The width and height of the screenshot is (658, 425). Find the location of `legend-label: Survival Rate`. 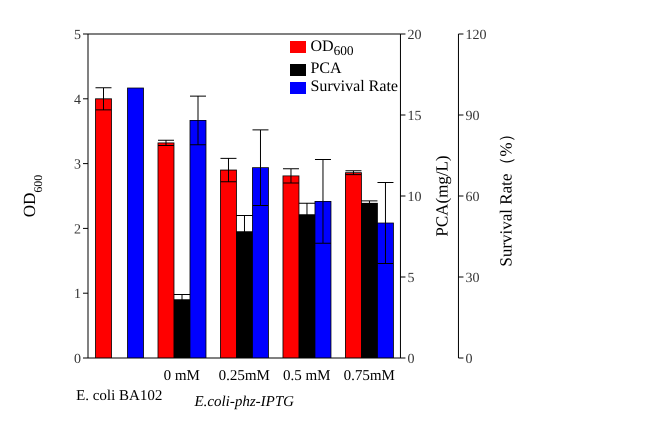

legend-label: Survival Rate is located at coordinates (354, 87).